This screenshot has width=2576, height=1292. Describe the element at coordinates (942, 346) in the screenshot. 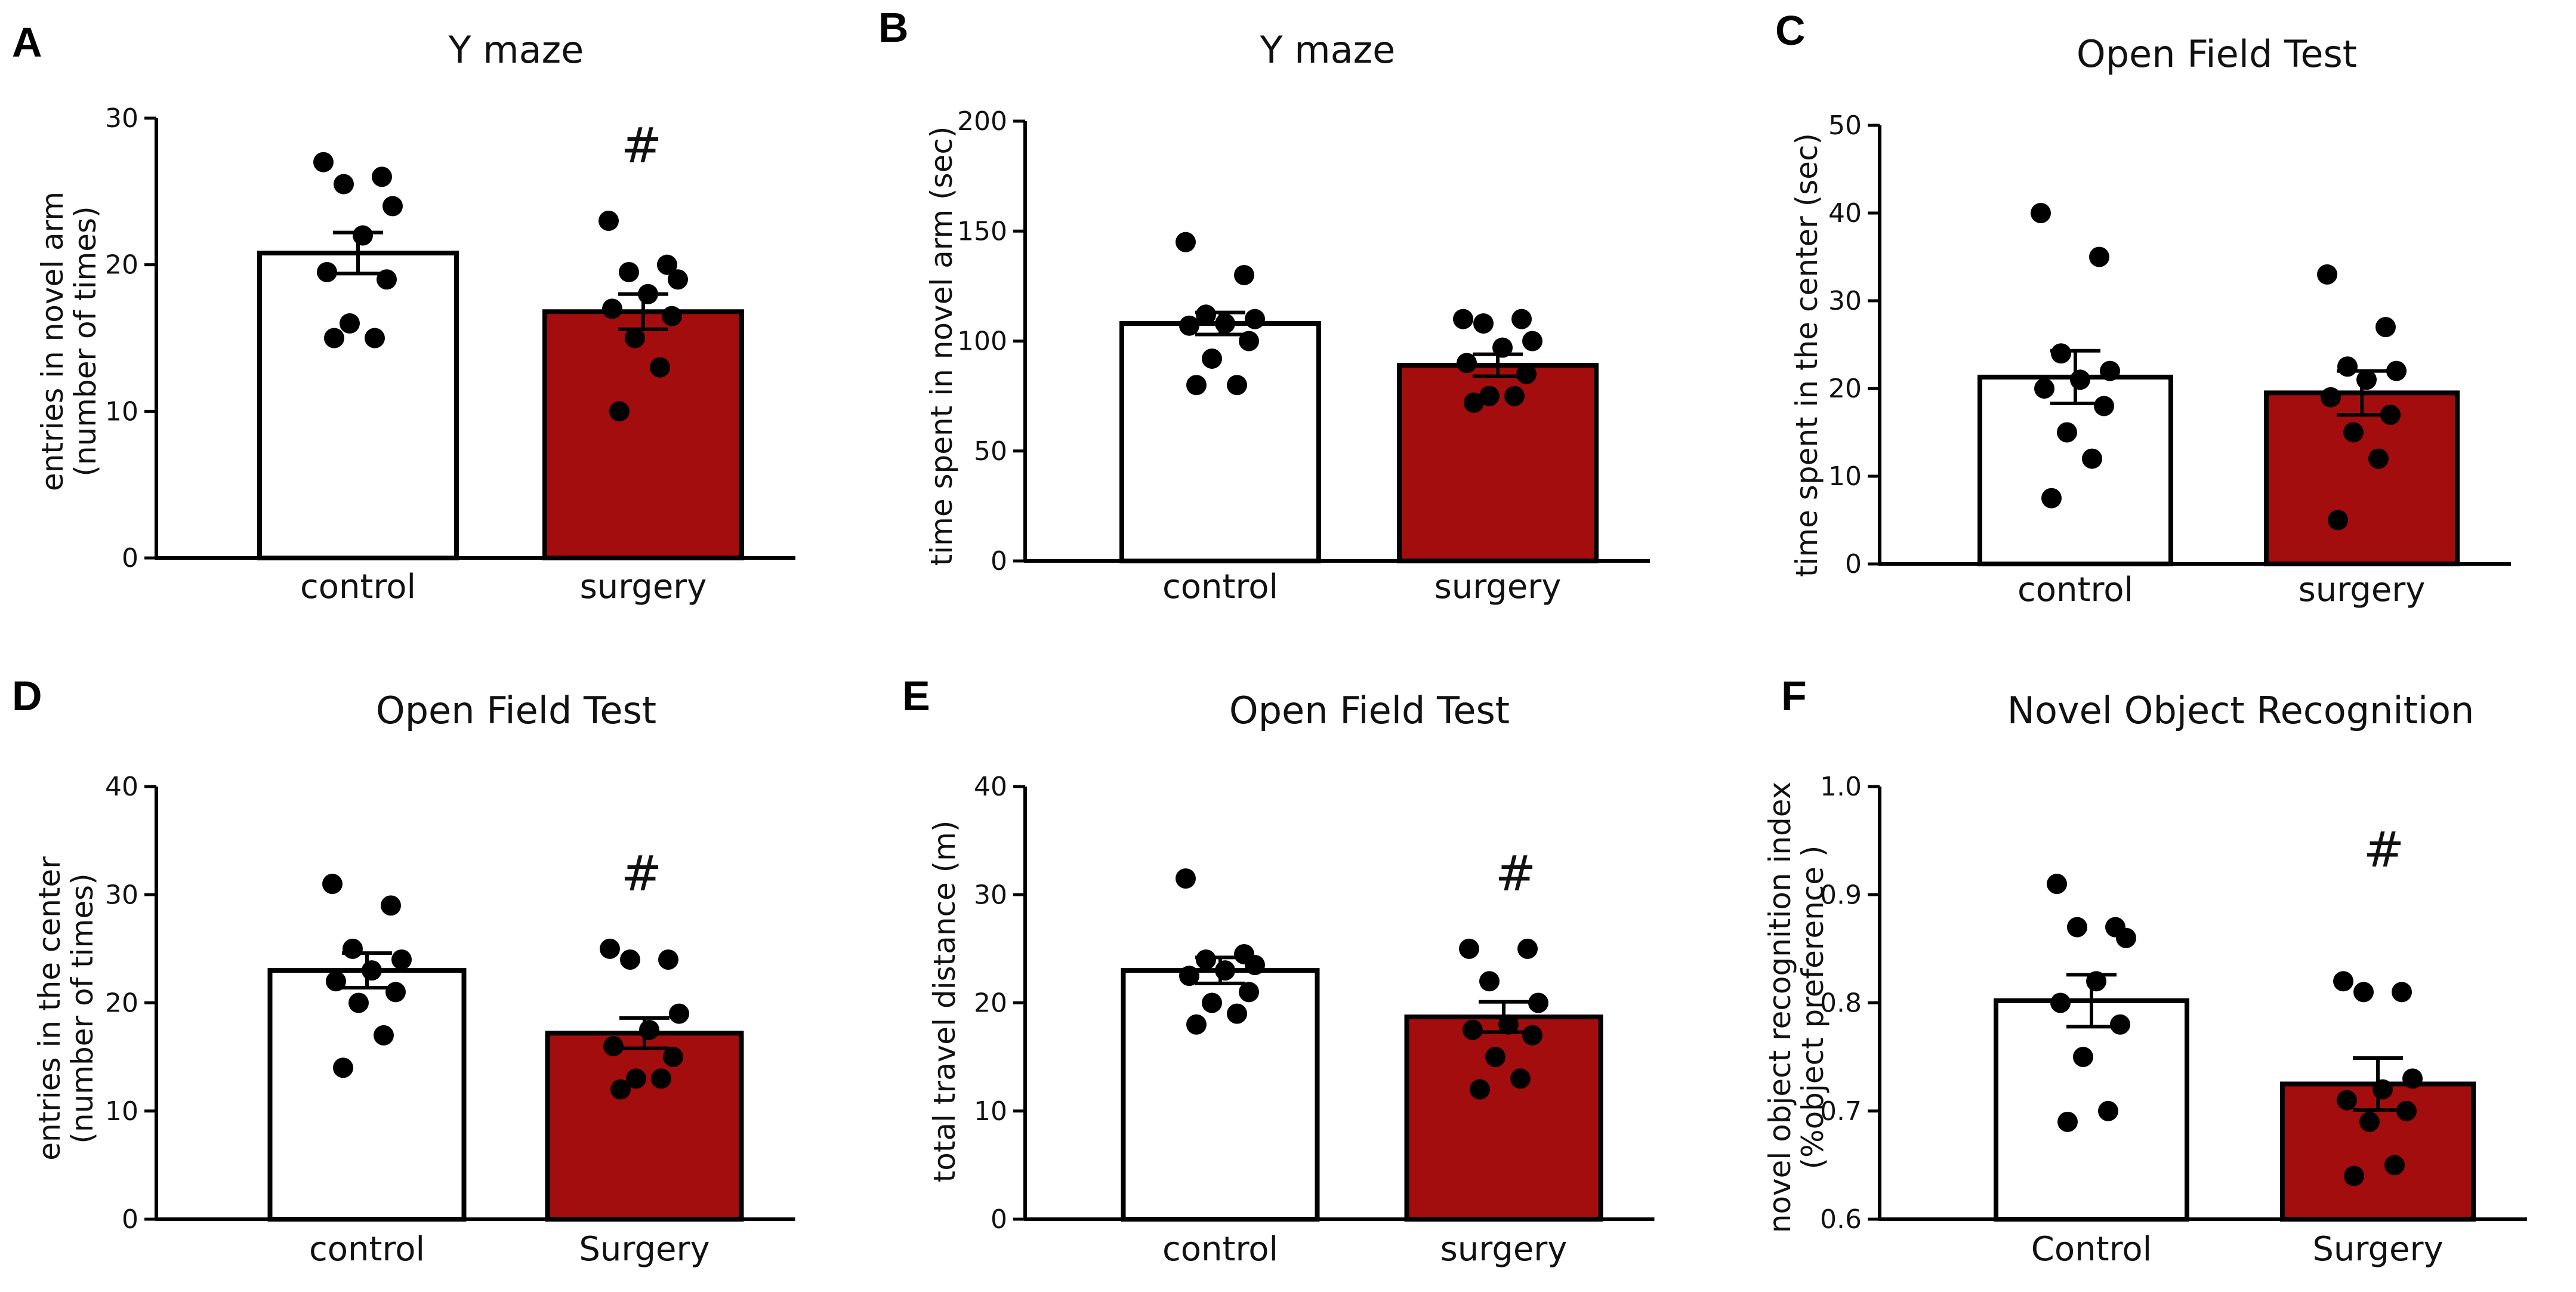

I see `y-axis-label: time spent in novel arm (sec)` at that location.